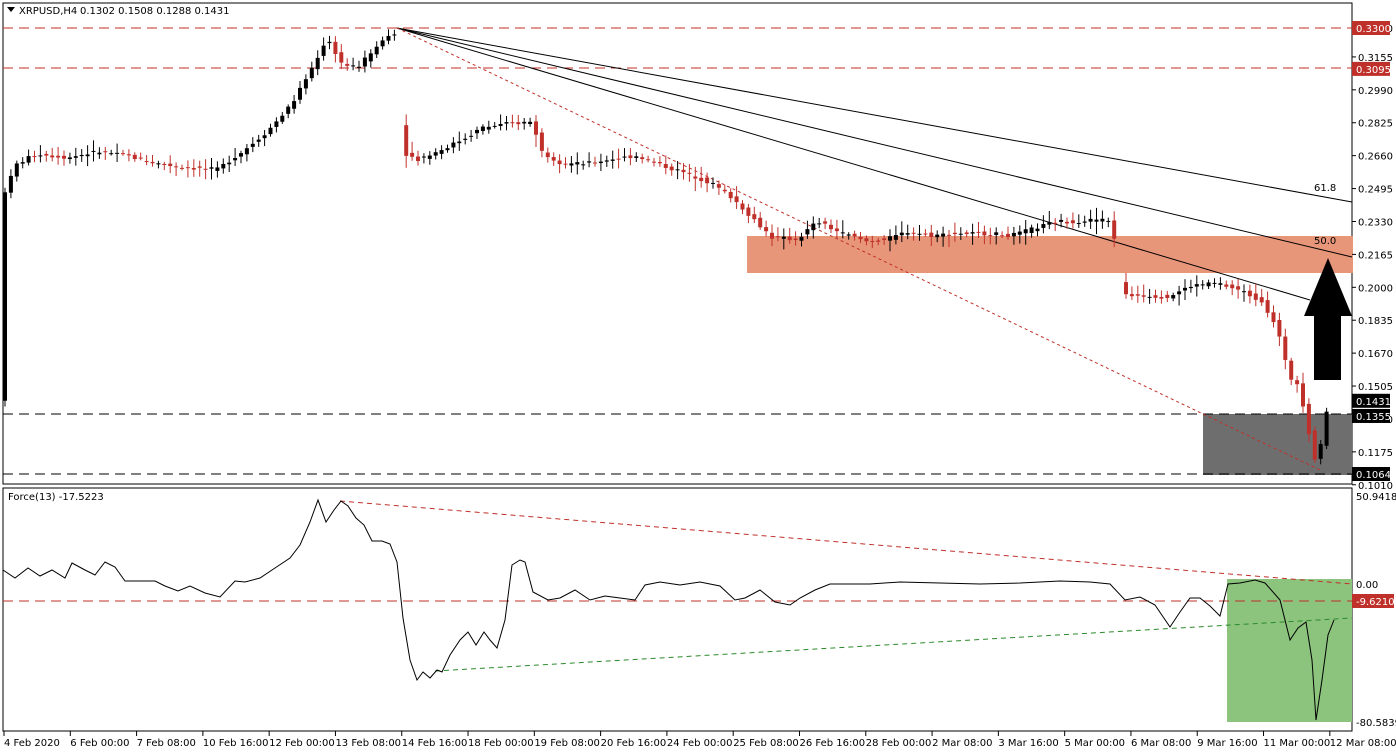  I want to click on price-tick-label: 0.1505, so click(1375, 387).